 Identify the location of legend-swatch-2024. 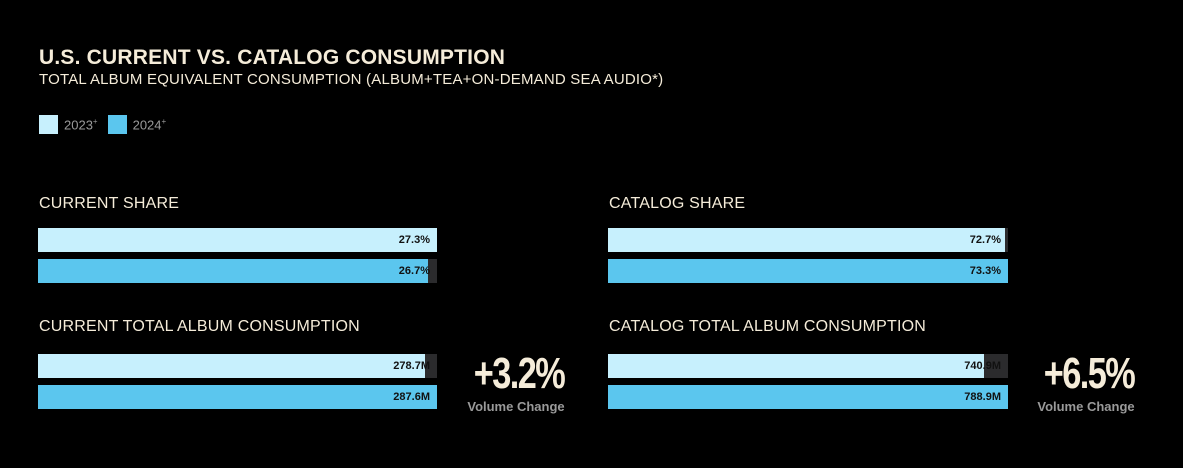
(117, 124).